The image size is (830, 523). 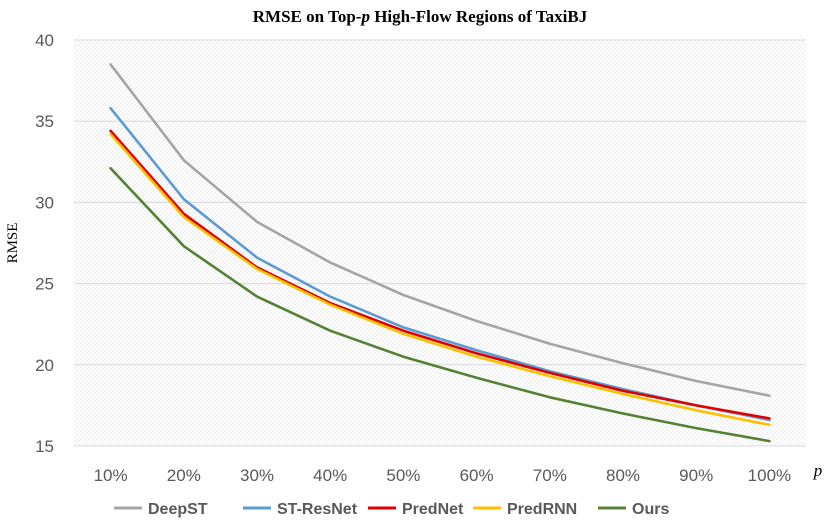 What do you see at coordinates (44, 284) in the screenshot?
I see `y-tick-label: 25` at bounding box center [44, 284].